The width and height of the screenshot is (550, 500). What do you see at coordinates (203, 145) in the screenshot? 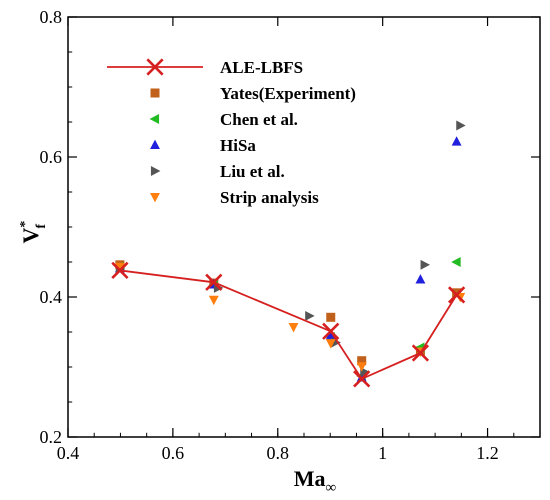
I see `legend-item: HiSa` at bounding box center [203, 145].